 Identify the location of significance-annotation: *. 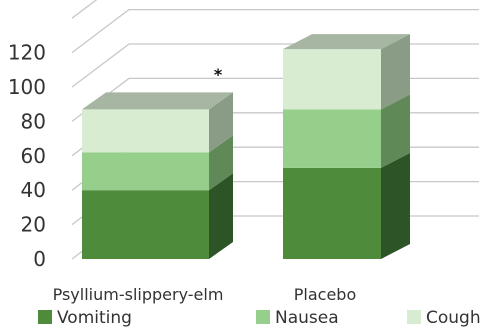
(218, 74).